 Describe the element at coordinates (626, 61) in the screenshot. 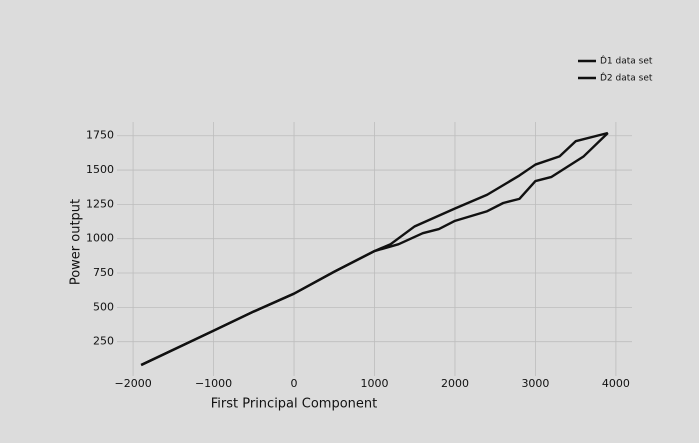

I see `legend-text: D̂1 data set` at that location.